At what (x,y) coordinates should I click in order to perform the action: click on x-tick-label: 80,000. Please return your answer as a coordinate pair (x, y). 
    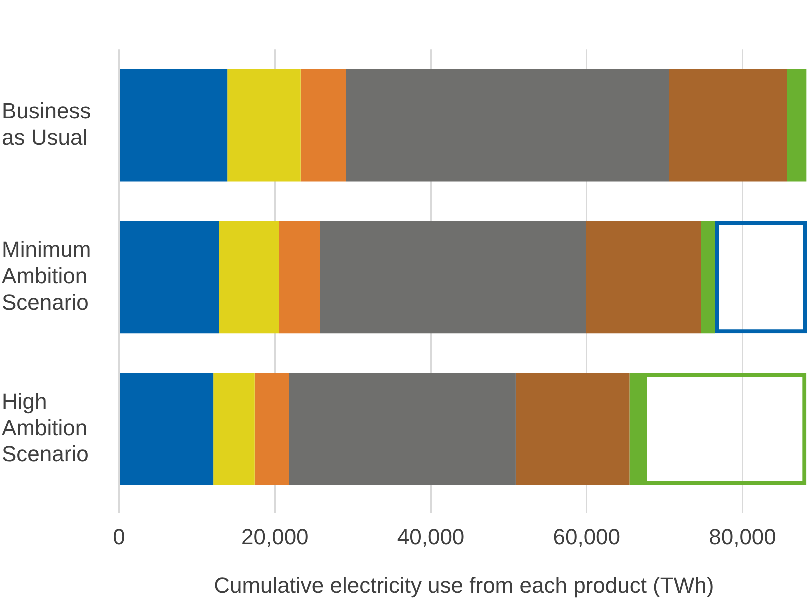
    Looking at the image, I should click on (742, 537).